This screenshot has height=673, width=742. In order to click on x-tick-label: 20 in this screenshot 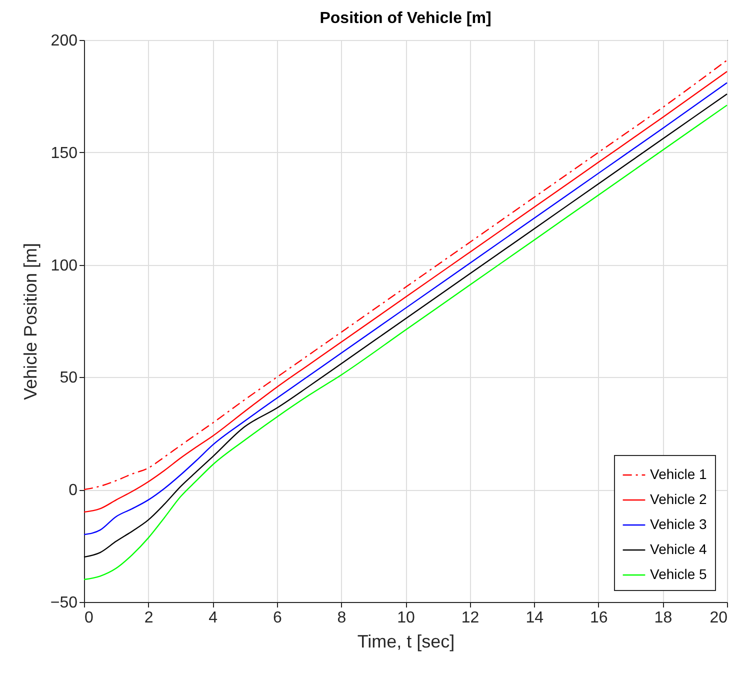, I will do `click(719, 618)`.